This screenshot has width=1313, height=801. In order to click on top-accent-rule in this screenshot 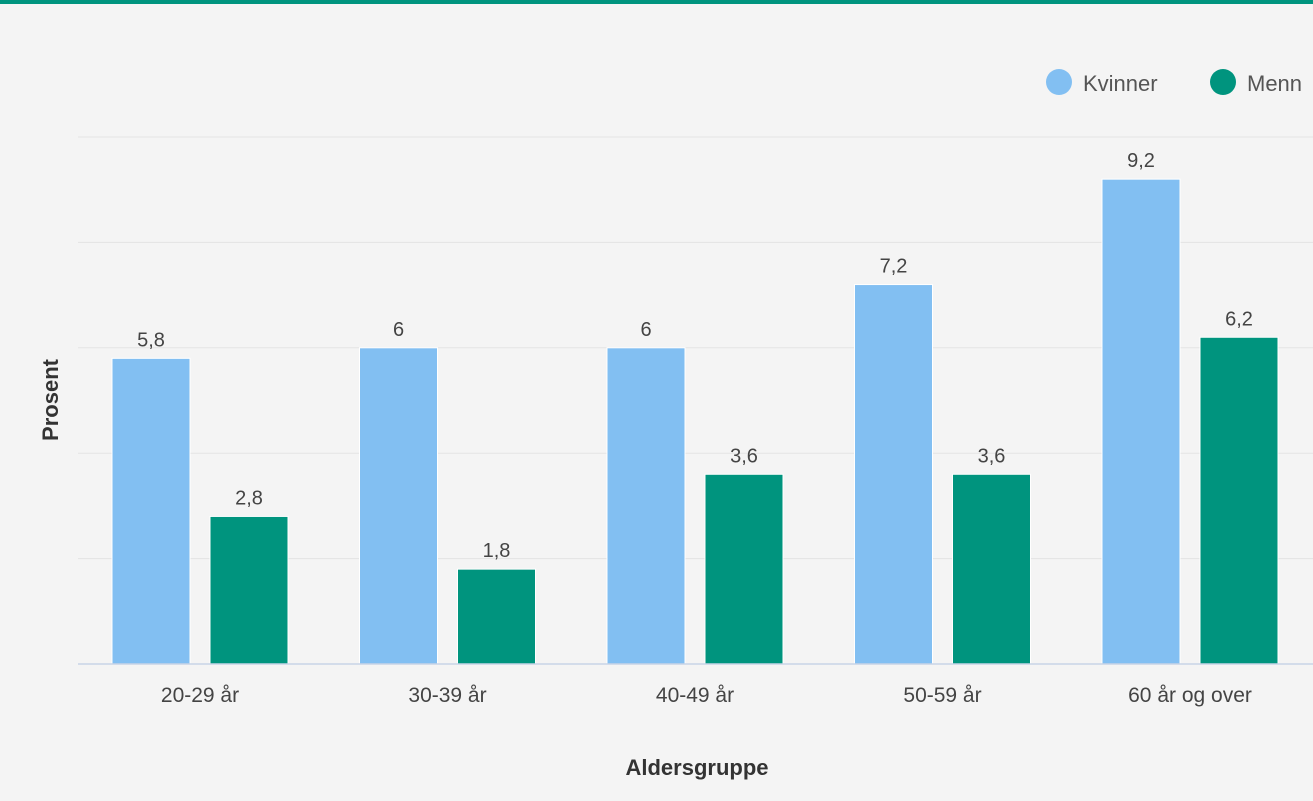, I will do `click(656, 2)`.